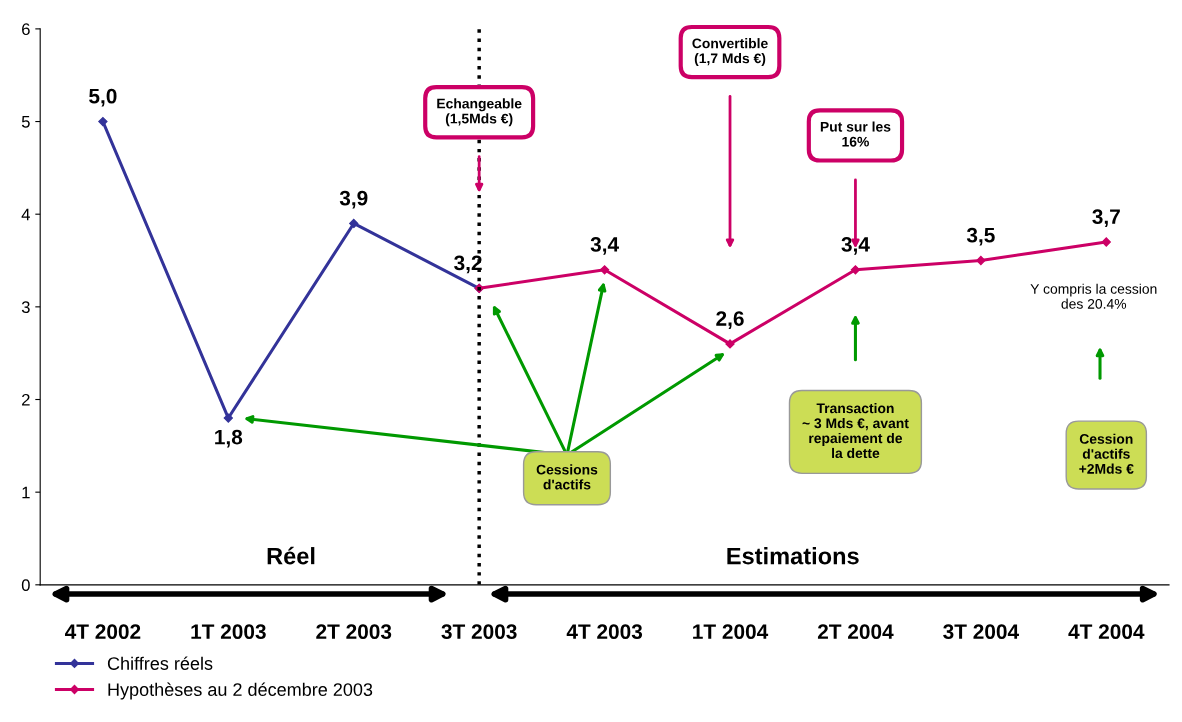 The height and width of the screenshot is (722, 1182). Describe the element at coordinates (855, 134) in the screenshot. I see `annotation: Put sur les 16%` at that location.